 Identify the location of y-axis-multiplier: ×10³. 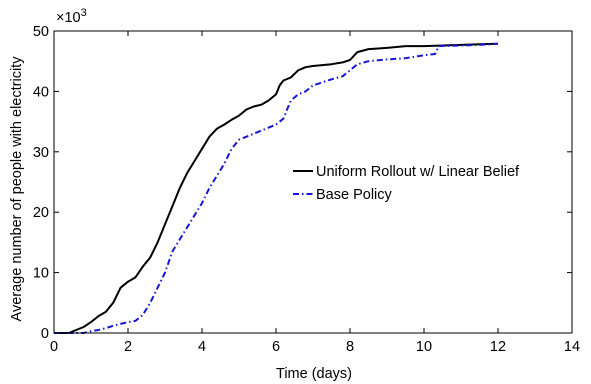
(71, 16).